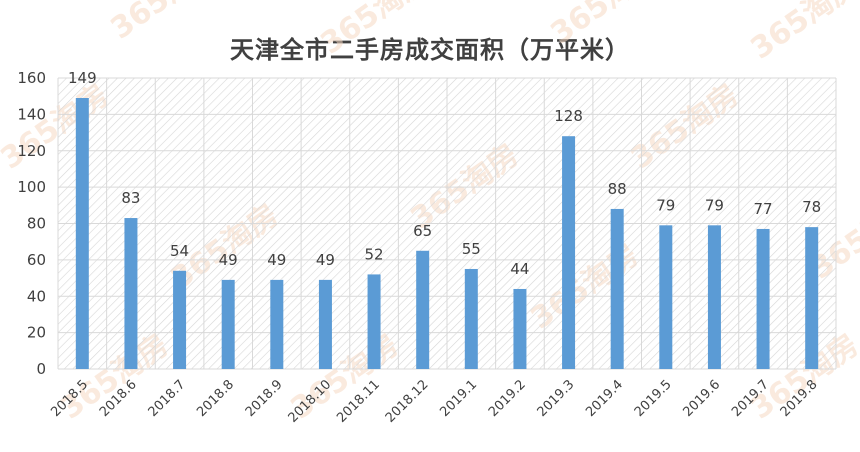 The height and width of the screenshot is (452, 860). I want to click on data-label: 78, so click(811, 207).